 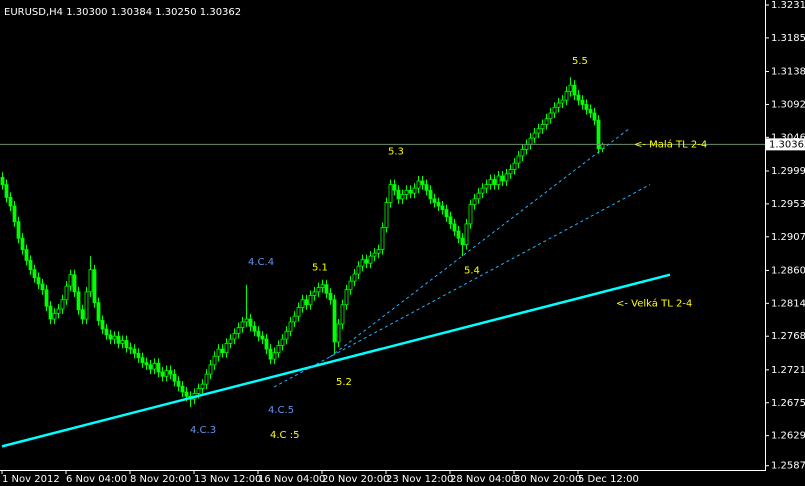 What do you see at coordinates (227, 479) in the screenshot?
I see `x-tick-label: 13 Nov 12:00` at bounding box center [227, 479].